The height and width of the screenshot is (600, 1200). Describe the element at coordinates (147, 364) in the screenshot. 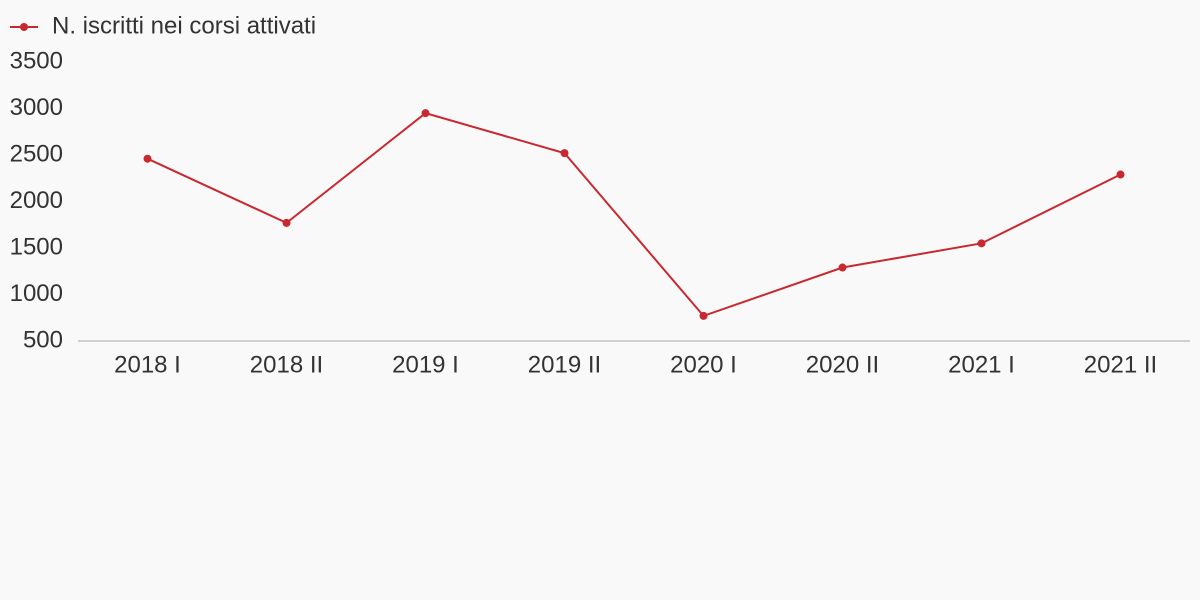

I see `x-tick-label: 2018 I` at that location.